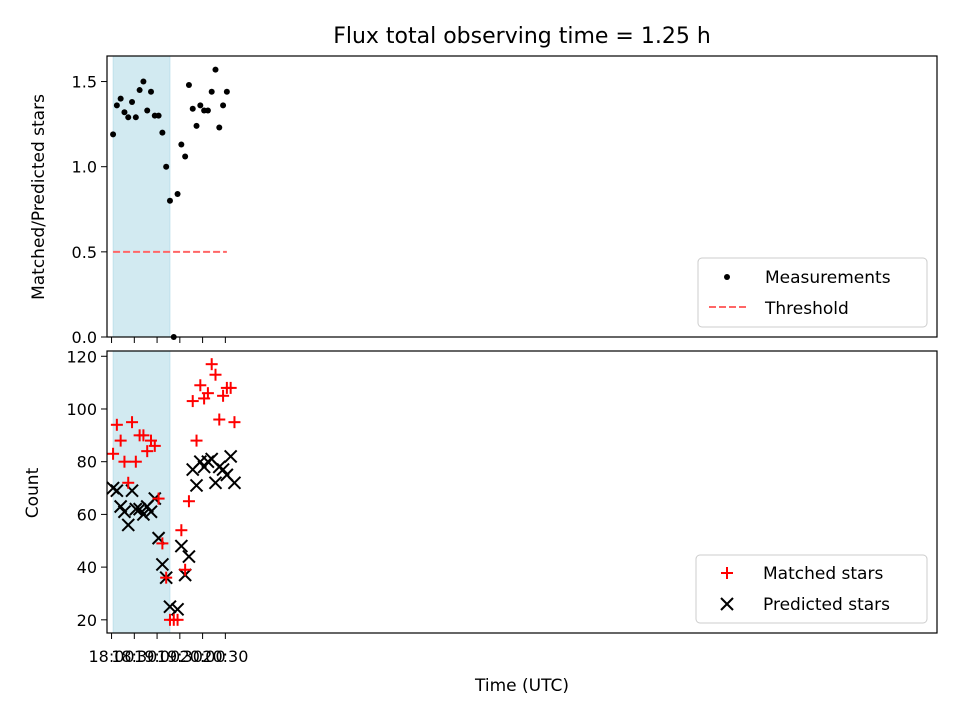 The height and width of the screenshot is (720, 960). I want to click on bottom-legend-box, so click(811, 589).